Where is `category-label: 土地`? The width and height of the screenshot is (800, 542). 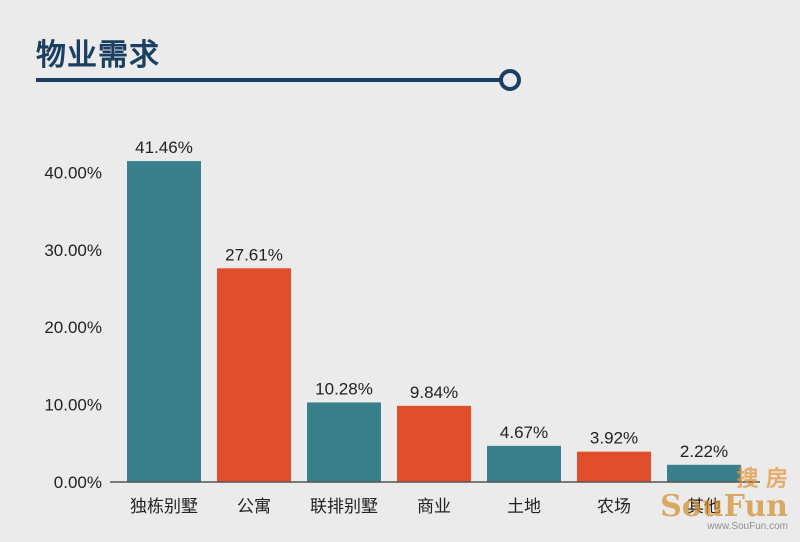 category-label: 土地 is located at coordinates (524, 507).